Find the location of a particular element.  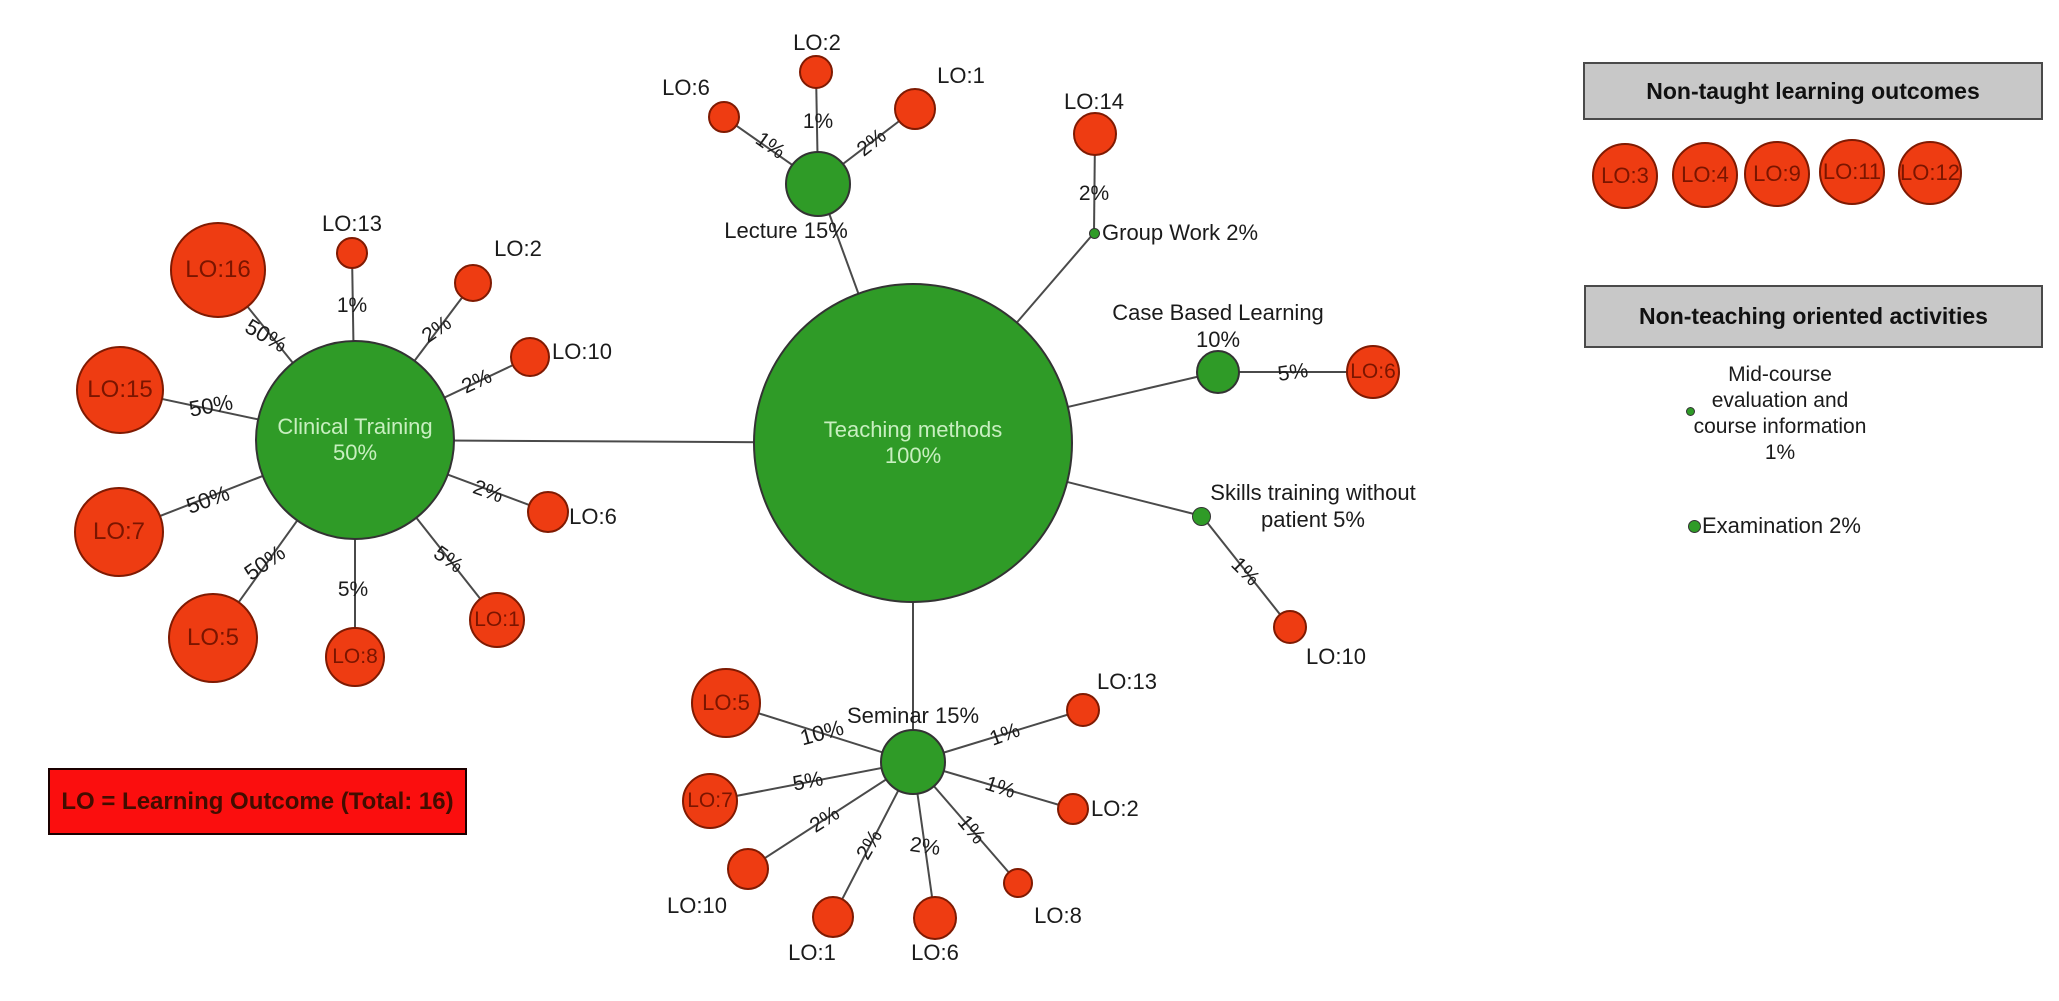

node-clinical-lo10 is located at coordinates (530, 357).